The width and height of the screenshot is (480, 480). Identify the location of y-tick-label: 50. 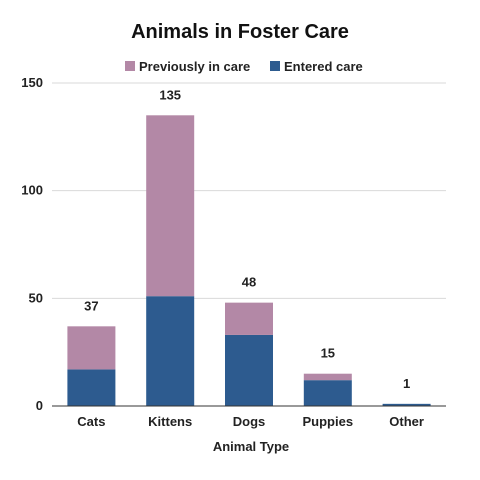
(36, 297).